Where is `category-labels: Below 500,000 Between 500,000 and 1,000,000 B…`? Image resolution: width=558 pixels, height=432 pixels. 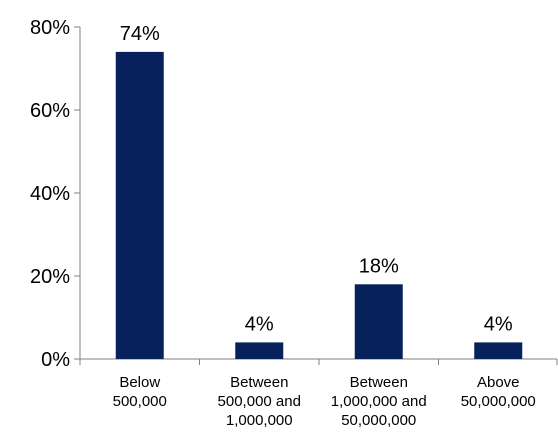 category-labels: Below 500,000 Between 500,000 and 1,000,000 B… is located at coordinates (324, 401).